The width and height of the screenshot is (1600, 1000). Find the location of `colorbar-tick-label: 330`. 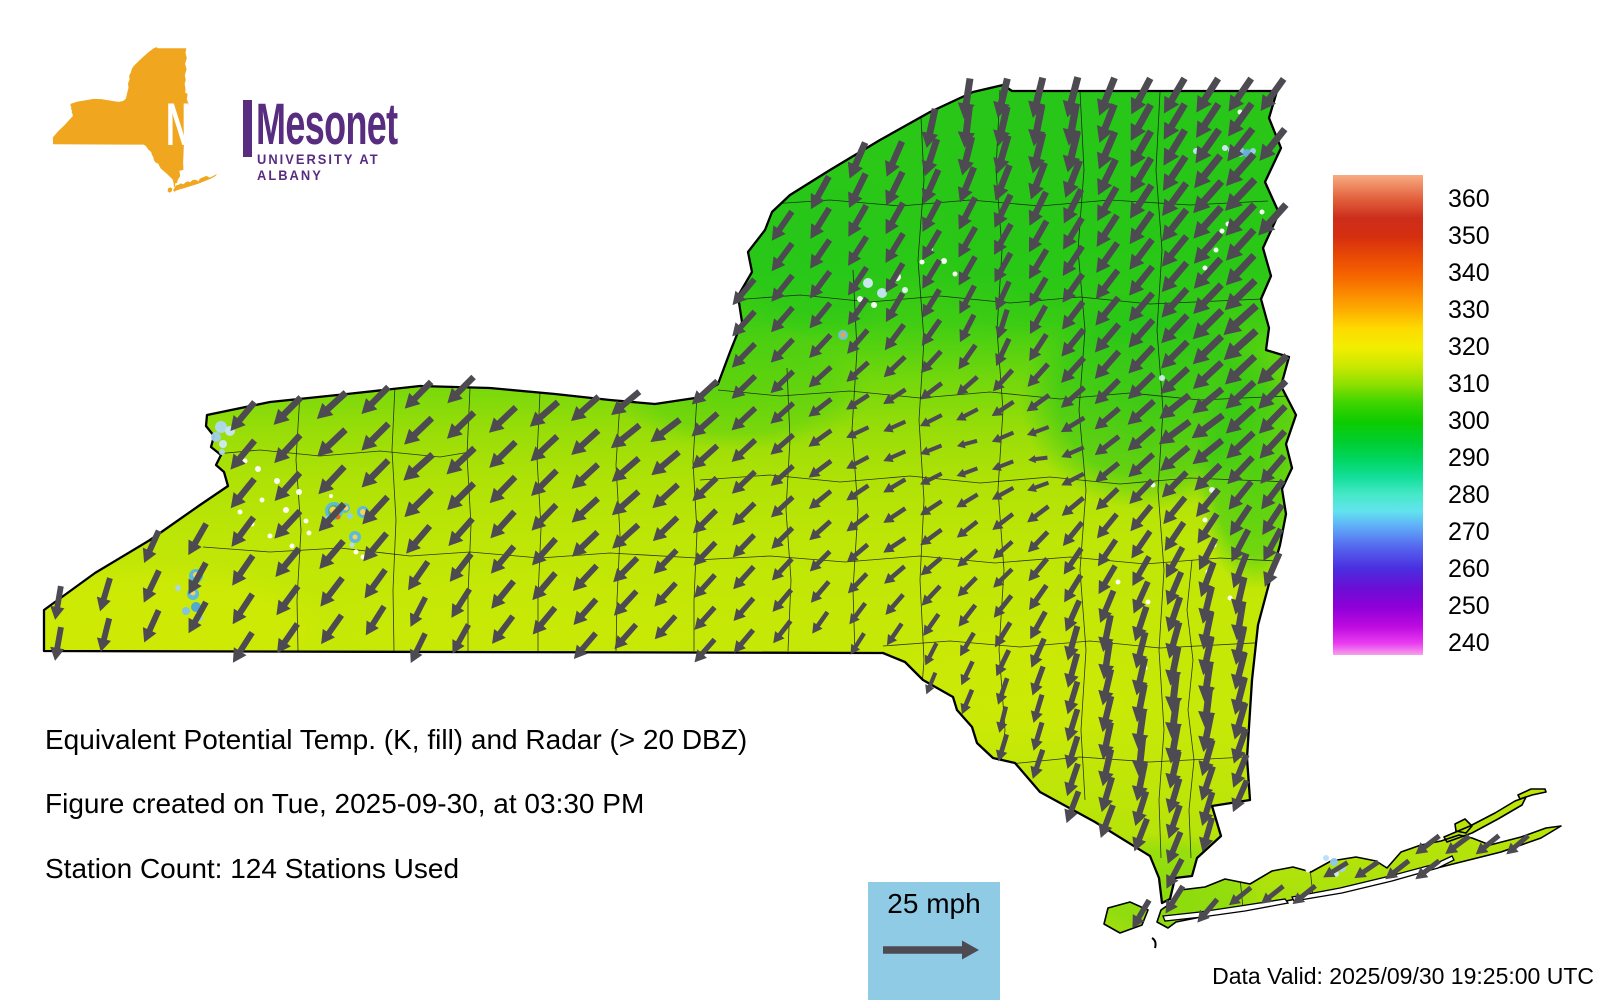

colorbar-tick-label: 330 is located at coordinates (1469, 310).